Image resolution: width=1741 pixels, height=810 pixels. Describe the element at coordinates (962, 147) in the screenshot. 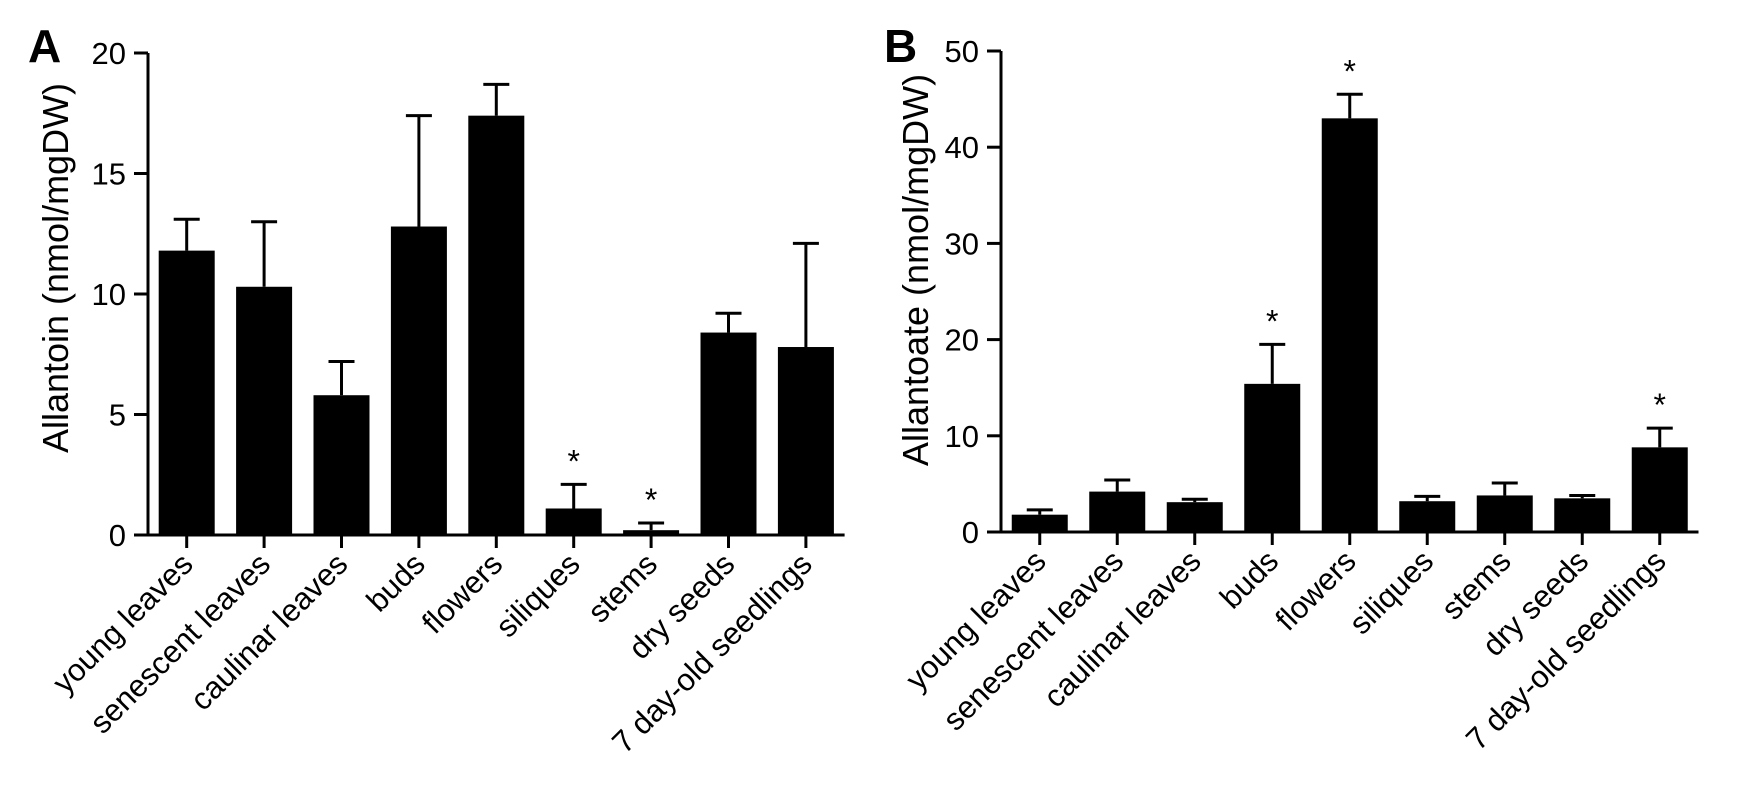

I see `y-tick-label: 40` at that location.